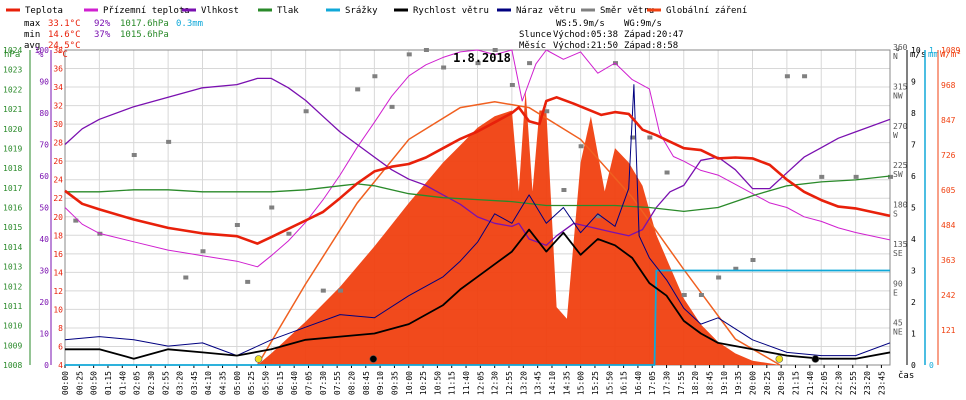 This screenshot has height=400, width=966. Describe the element at coordinates (58, 180) in the screenshot. I see `temperature-tick-label: 24` at that location.